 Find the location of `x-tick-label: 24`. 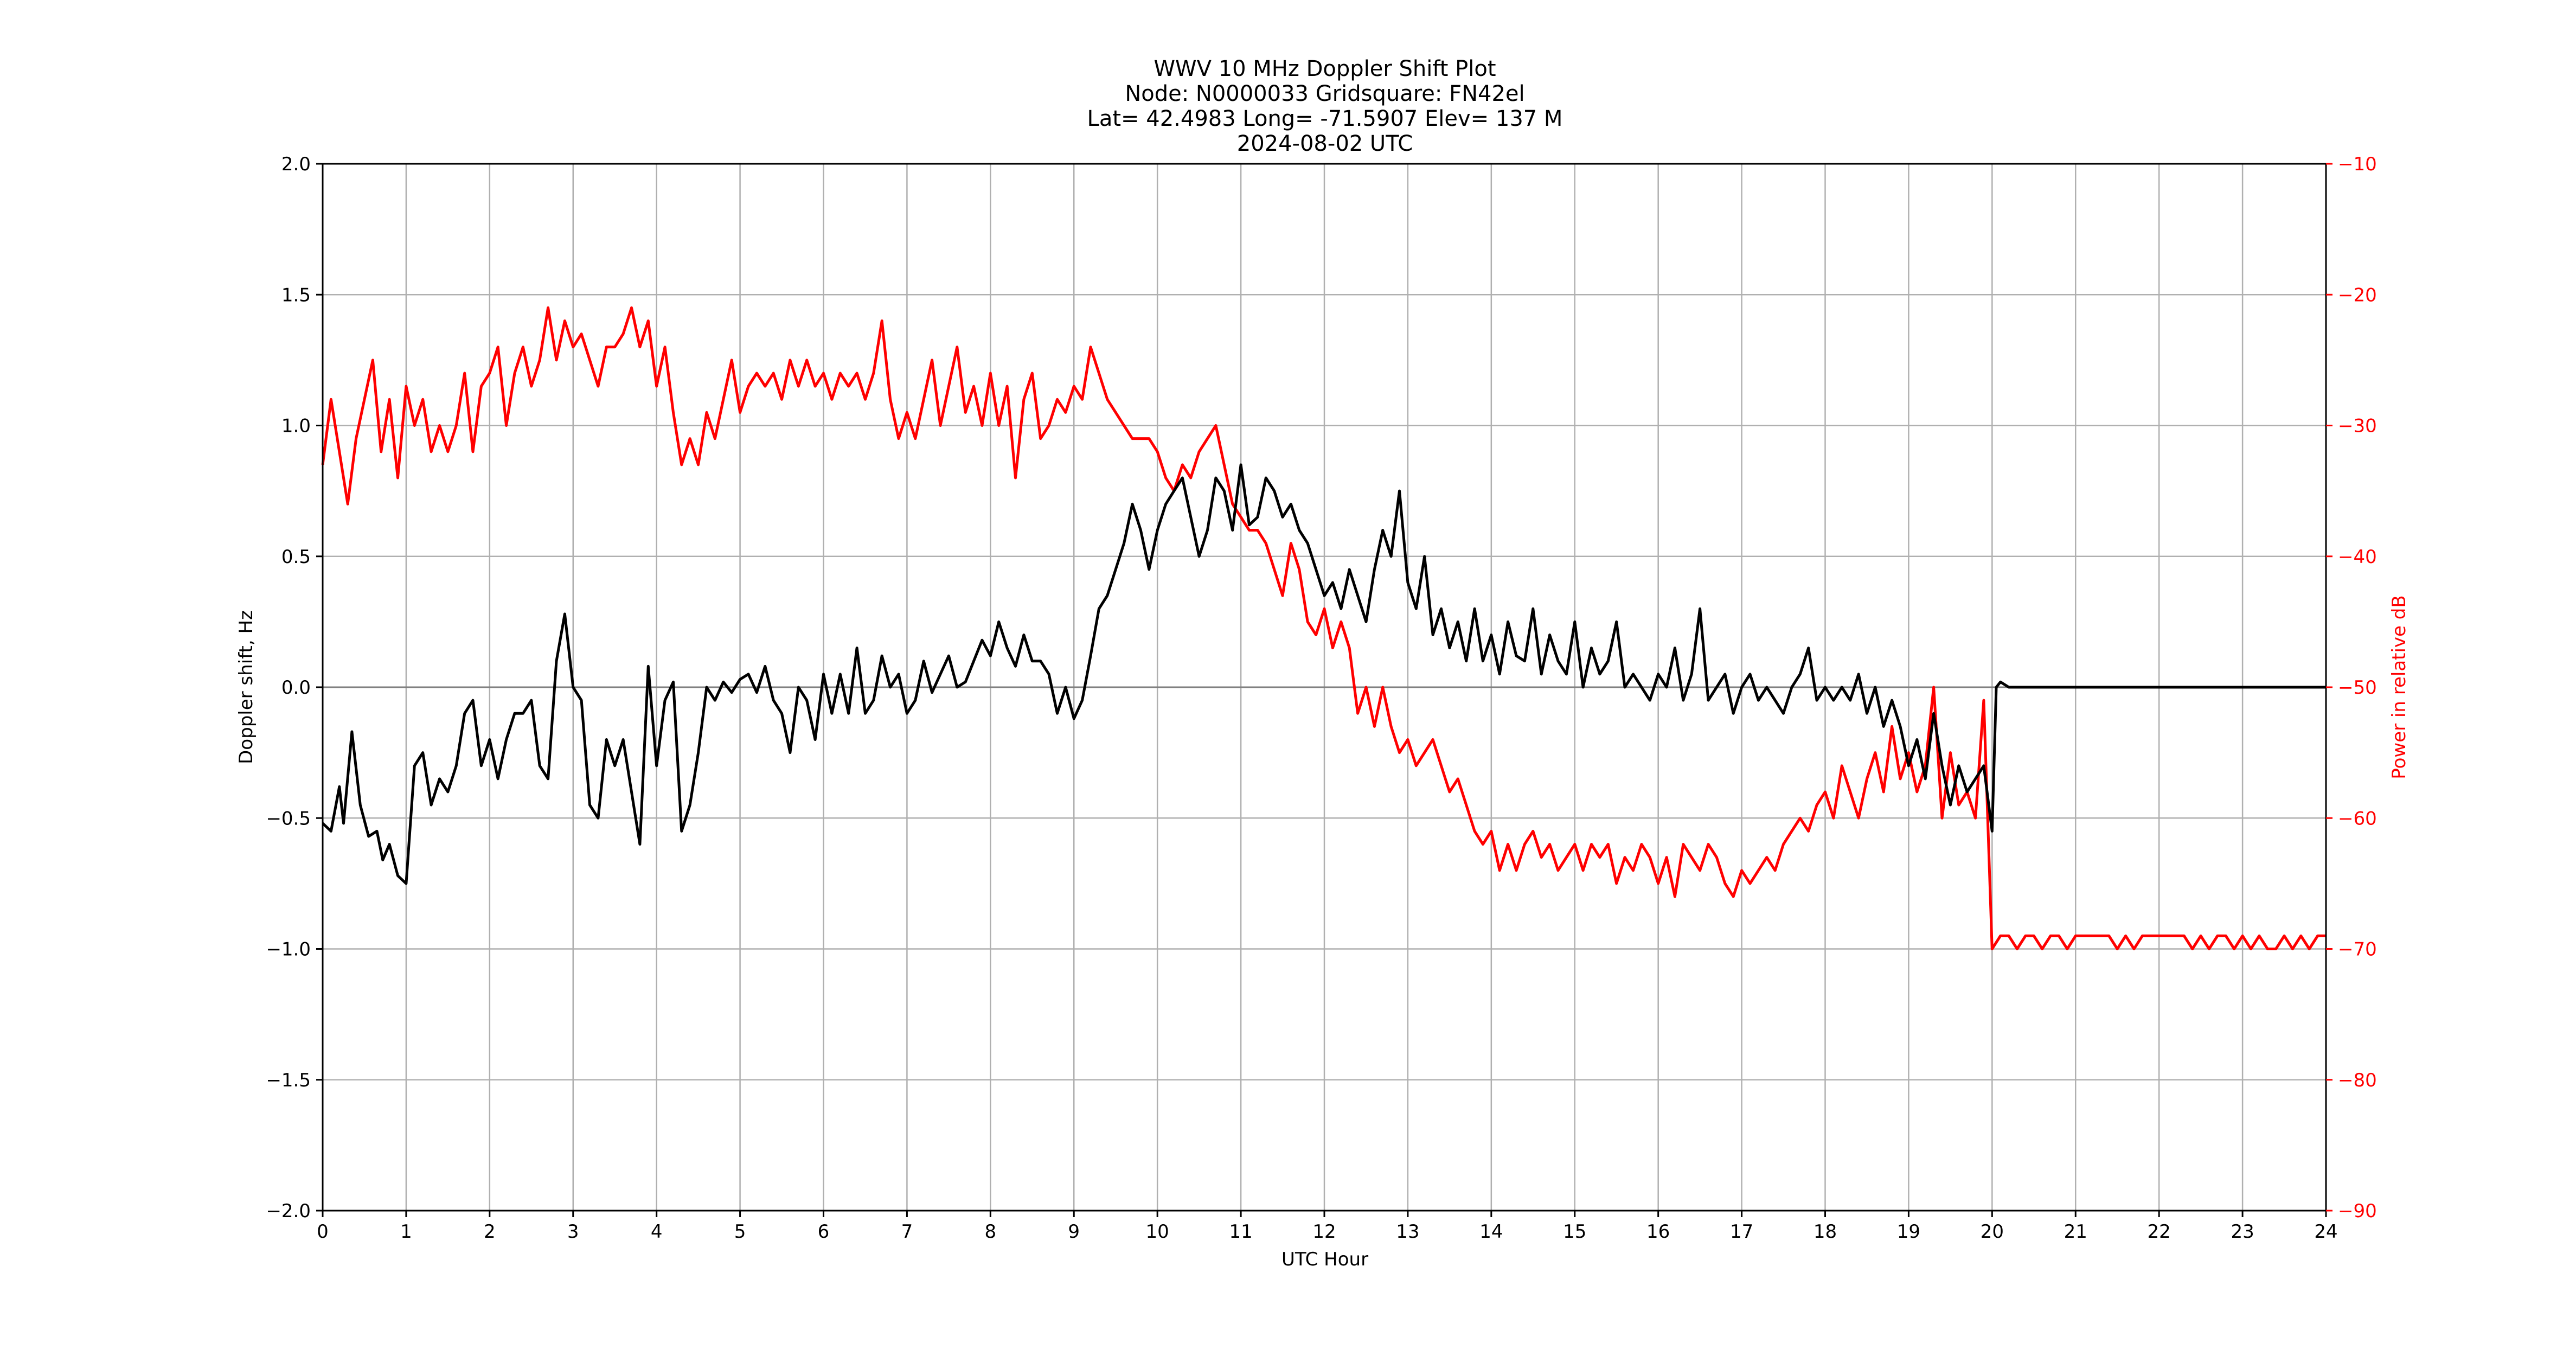

x-tick-label: 24 is located at coordinates (2325, 1232).